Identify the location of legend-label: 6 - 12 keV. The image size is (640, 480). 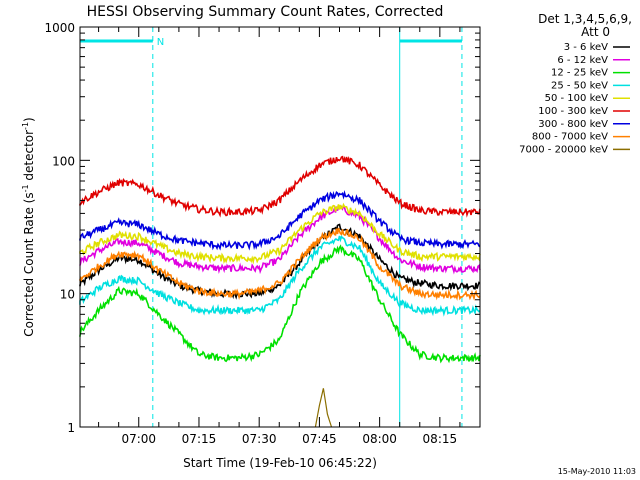
(582, 60).